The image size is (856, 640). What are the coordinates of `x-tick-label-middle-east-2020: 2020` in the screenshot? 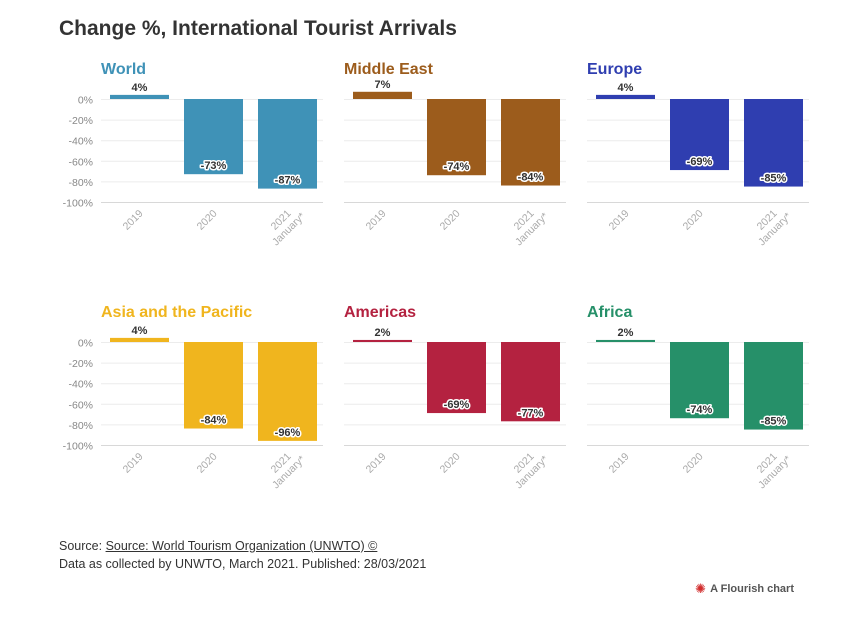 It's located at (450, 220).